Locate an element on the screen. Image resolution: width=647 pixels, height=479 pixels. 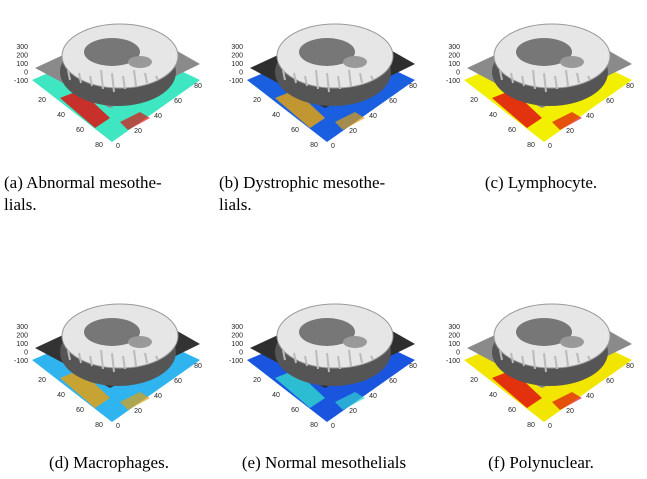
caption-line: (e) Normal mesothelials is located at coordinates (324, 462).